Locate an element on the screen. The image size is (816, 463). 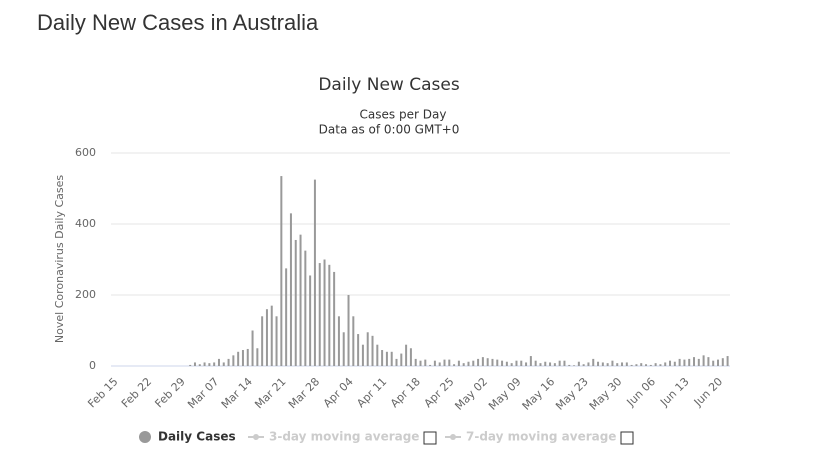
legend-label: 7-day moving average is located at coordinates (541, 437).